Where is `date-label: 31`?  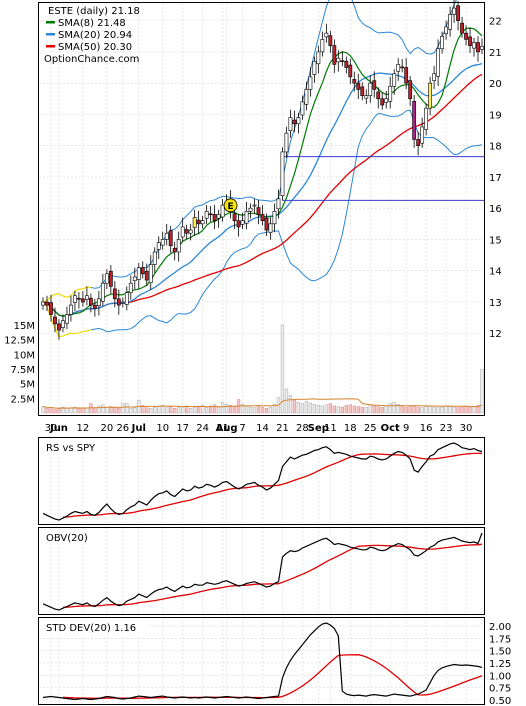
date-label: 31 is located at coordinates (222, 428).